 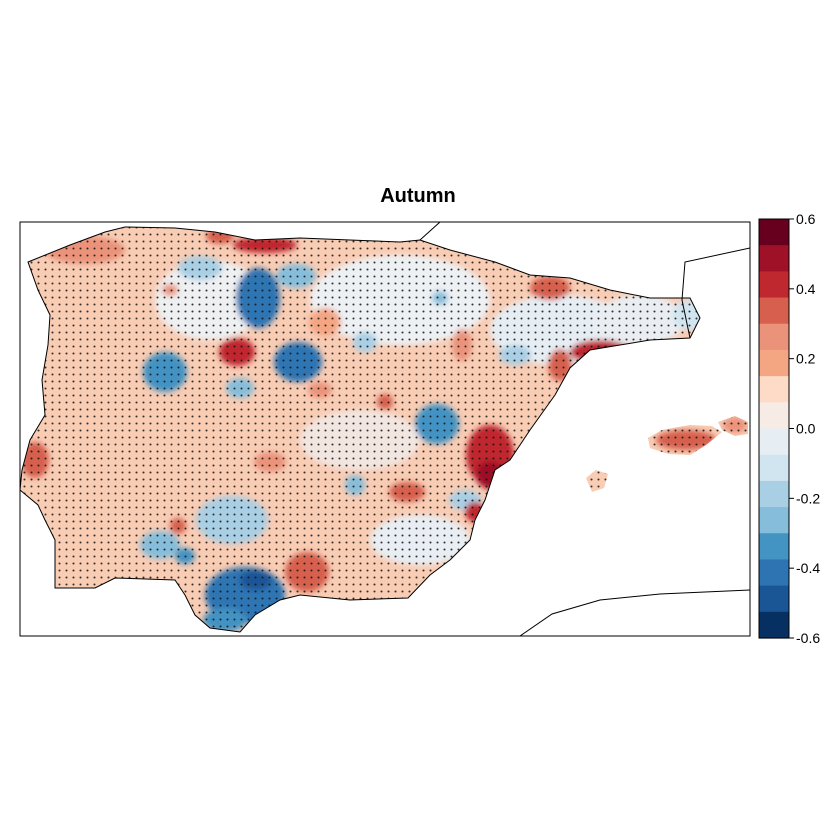 I want to click on colorbar-tick-label: 0.2, so click(x=806, y=359).